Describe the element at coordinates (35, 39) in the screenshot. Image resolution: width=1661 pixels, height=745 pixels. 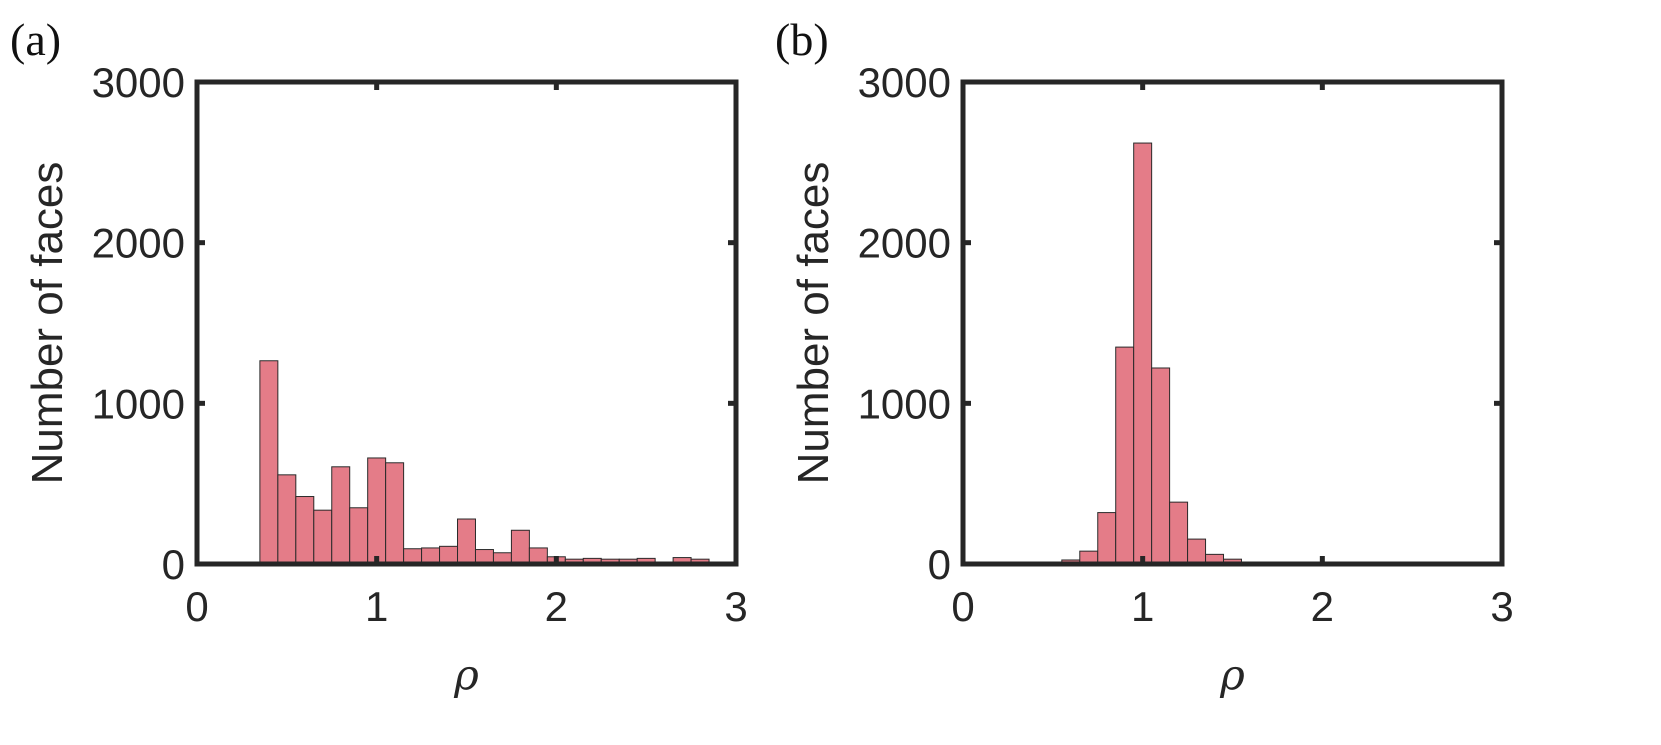
I see `panel-label: (a)` at that location.